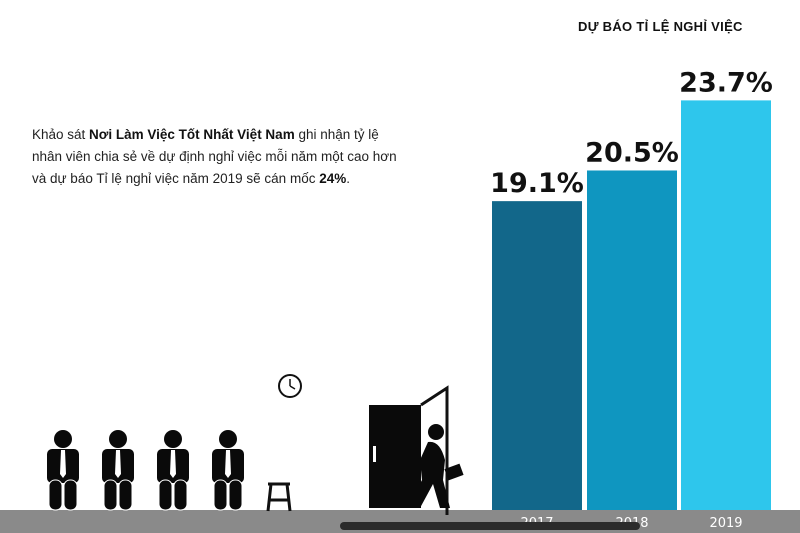  I want to click on desc-bold: Nơi Làm Việc Tốt Nhất Việt Nam, so click(192, 134).